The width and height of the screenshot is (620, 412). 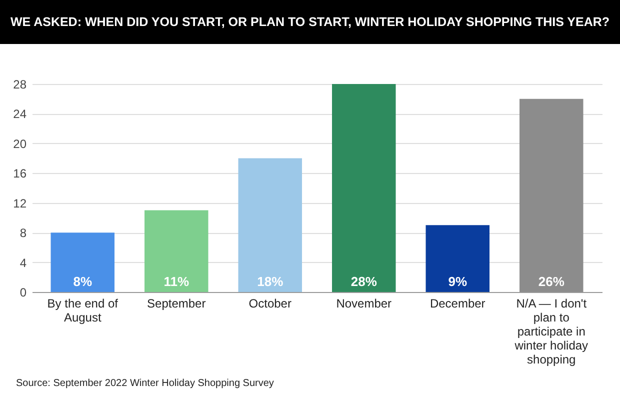 What do you see at coordinates (23, 263) in the screenshot?
I see `y-tick-label: 4` at bounding box center [23, 263].